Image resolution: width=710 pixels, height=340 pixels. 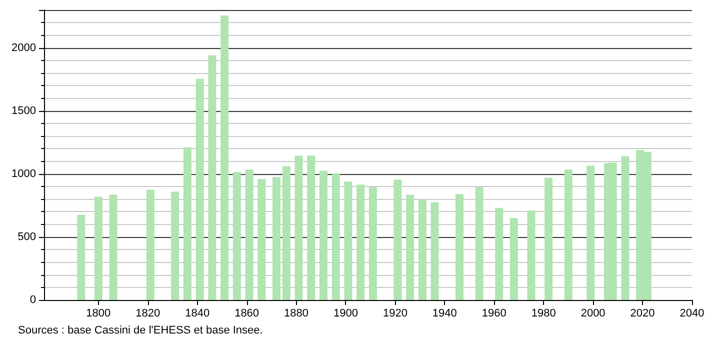 I want to click on x-tick-label: 1840, so click(x=197, y=314).